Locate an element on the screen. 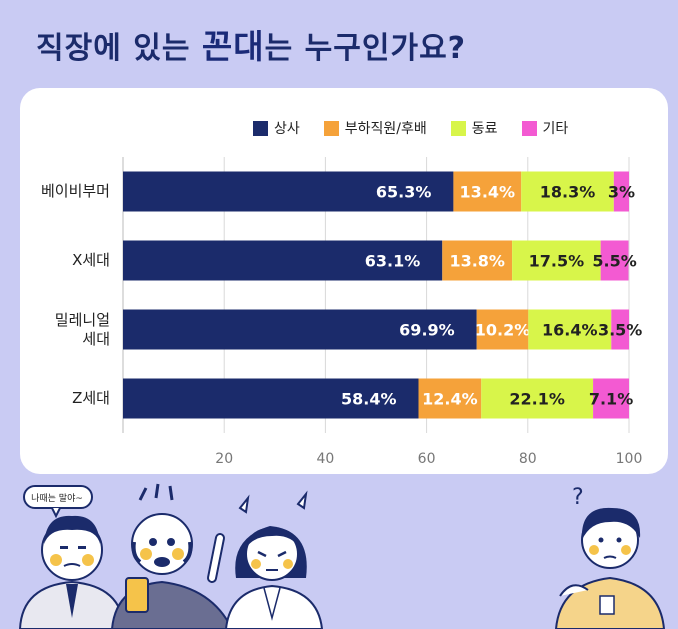 Image resolution: width=678 pixels, height=629 pixels. data-label: 16.4% is located at coordinates (570, 330).